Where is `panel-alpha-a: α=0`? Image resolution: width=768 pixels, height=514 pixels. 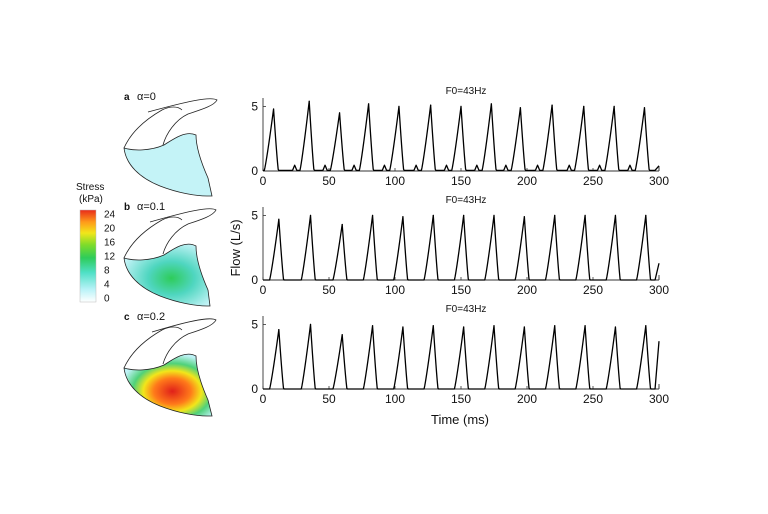 panel-alpha-a: α=0 is located at coordinates (146, 97).